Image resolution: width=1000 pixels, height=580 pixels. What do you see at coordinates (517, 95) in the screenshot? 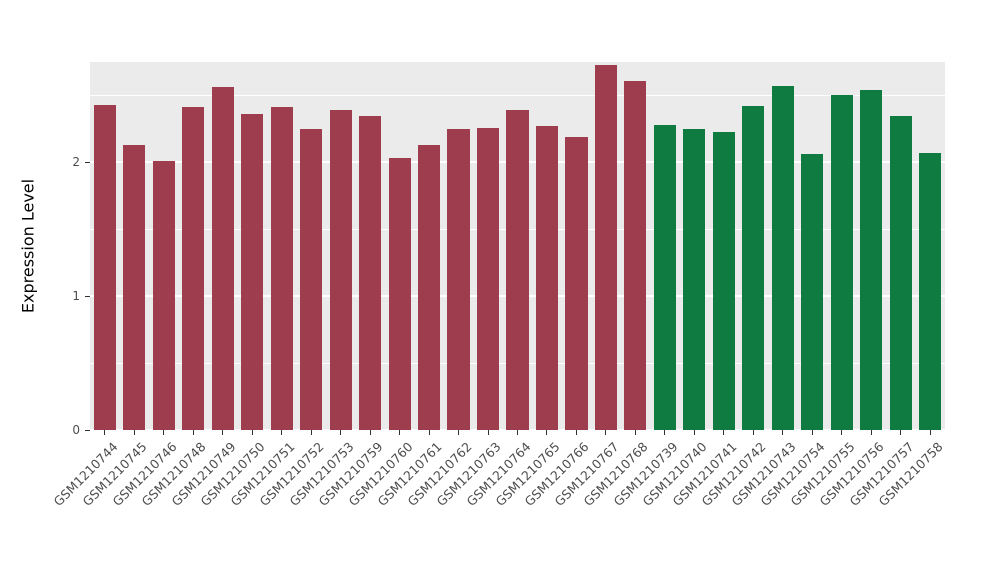
I see `gridline-minor` at bounding box center [517, 95].